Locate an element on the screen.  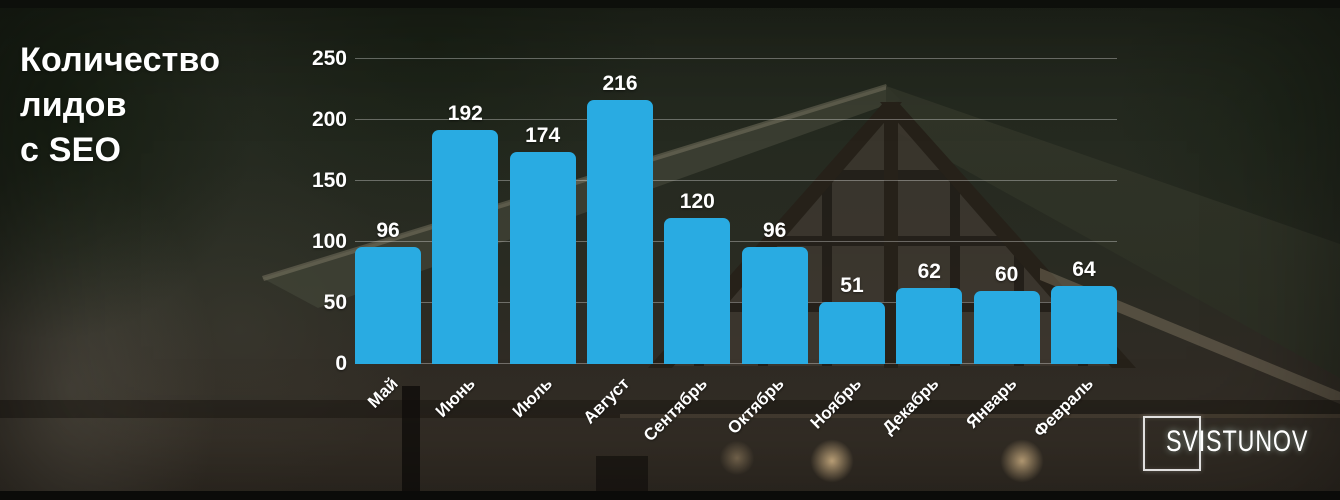
x-tick-label-Июль: Июль is located at coordinates (533, 398).